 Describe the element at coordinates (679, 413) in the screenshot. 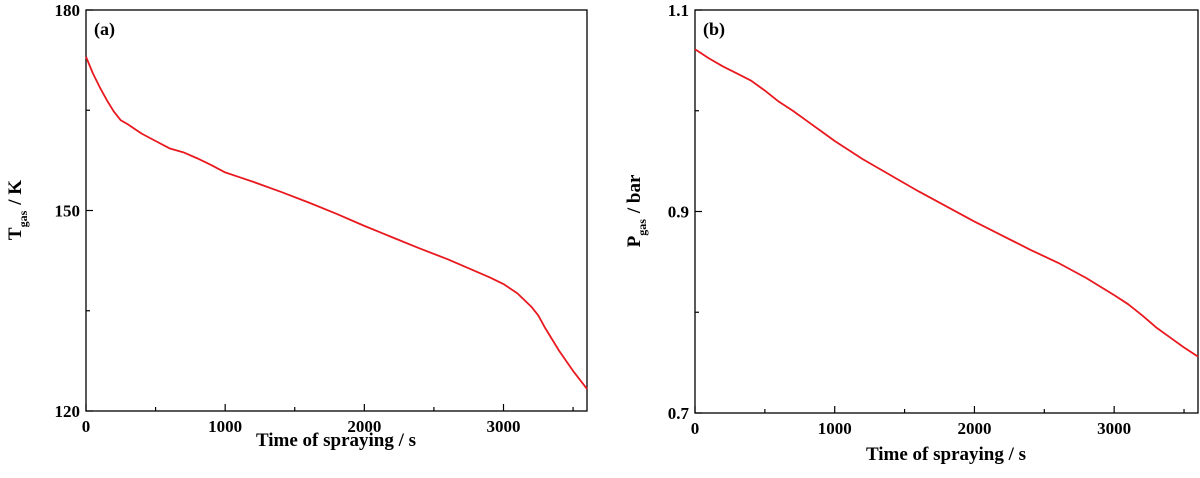

I see `y-tick-label: 0.7` at that location.